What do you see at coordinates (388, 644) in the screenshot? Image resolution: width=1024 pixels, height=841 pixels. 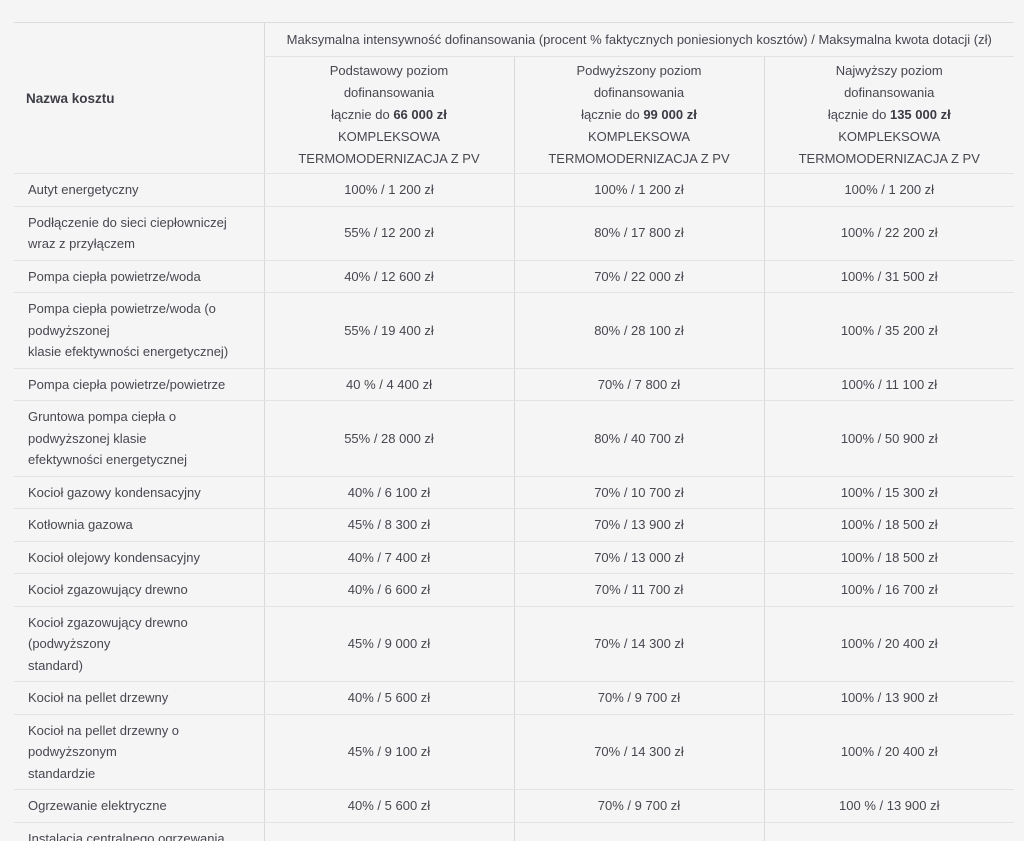 I see `basic-level-value: 45% / 9 000 zł` at bounding box center [388, 644].